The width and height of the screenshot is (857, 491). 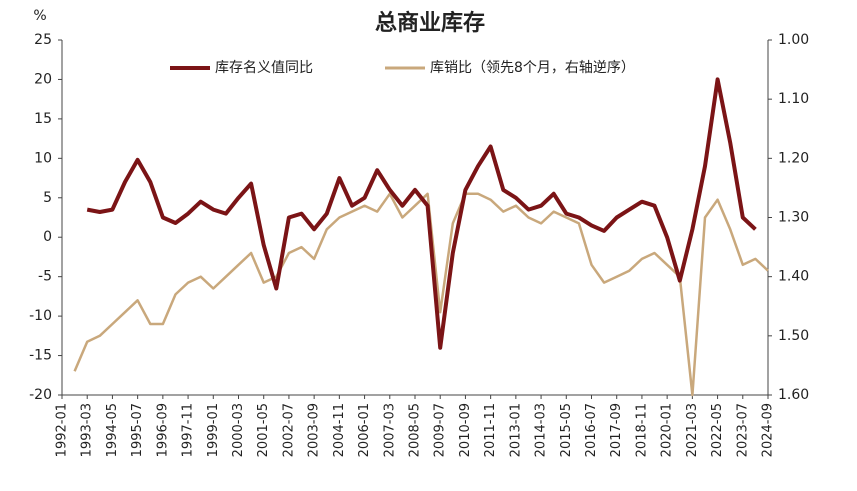 What do you see at coordinates (264, 68) in the screenshot?
I see `legend-label: 库存名义值同比` at bounding box center [264, 68].